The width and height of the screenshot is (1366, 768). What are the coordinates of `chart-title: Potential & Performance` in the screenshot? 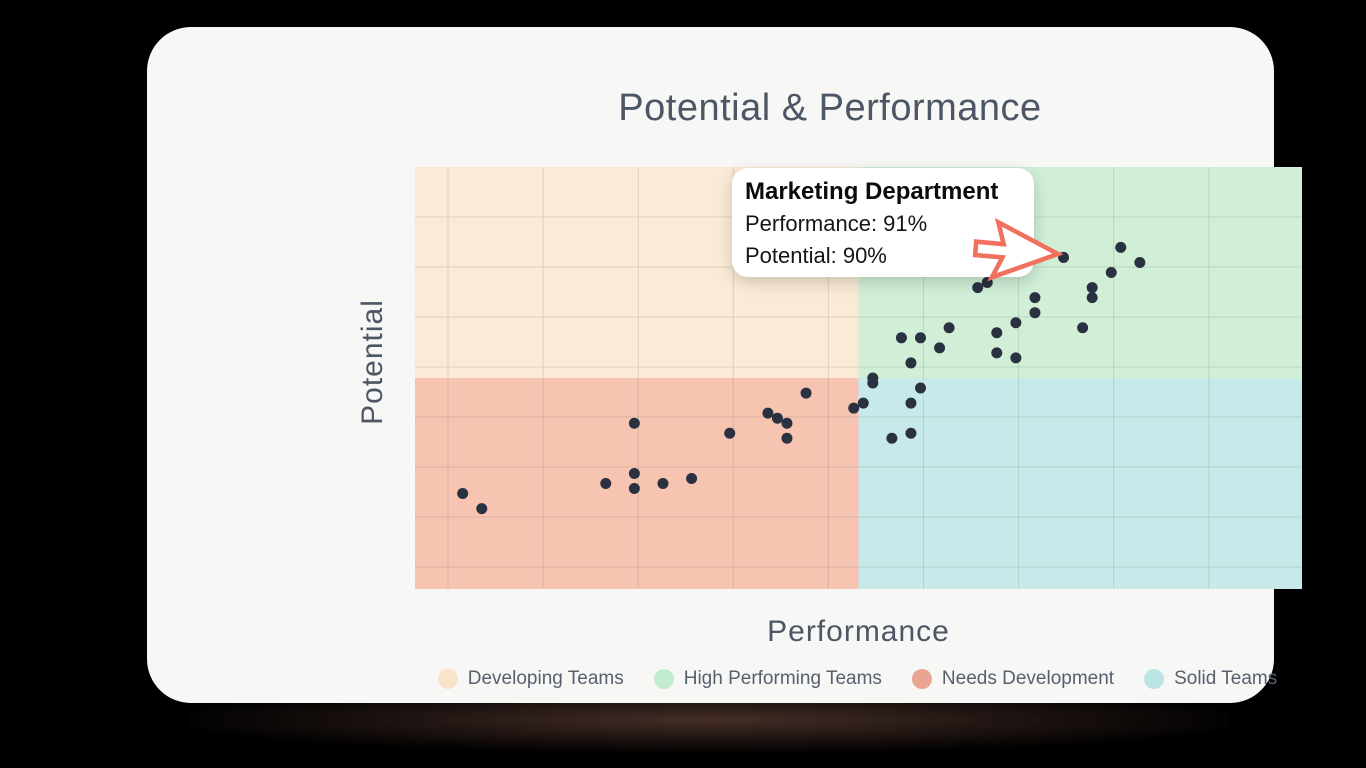 It's located at (830, 108).